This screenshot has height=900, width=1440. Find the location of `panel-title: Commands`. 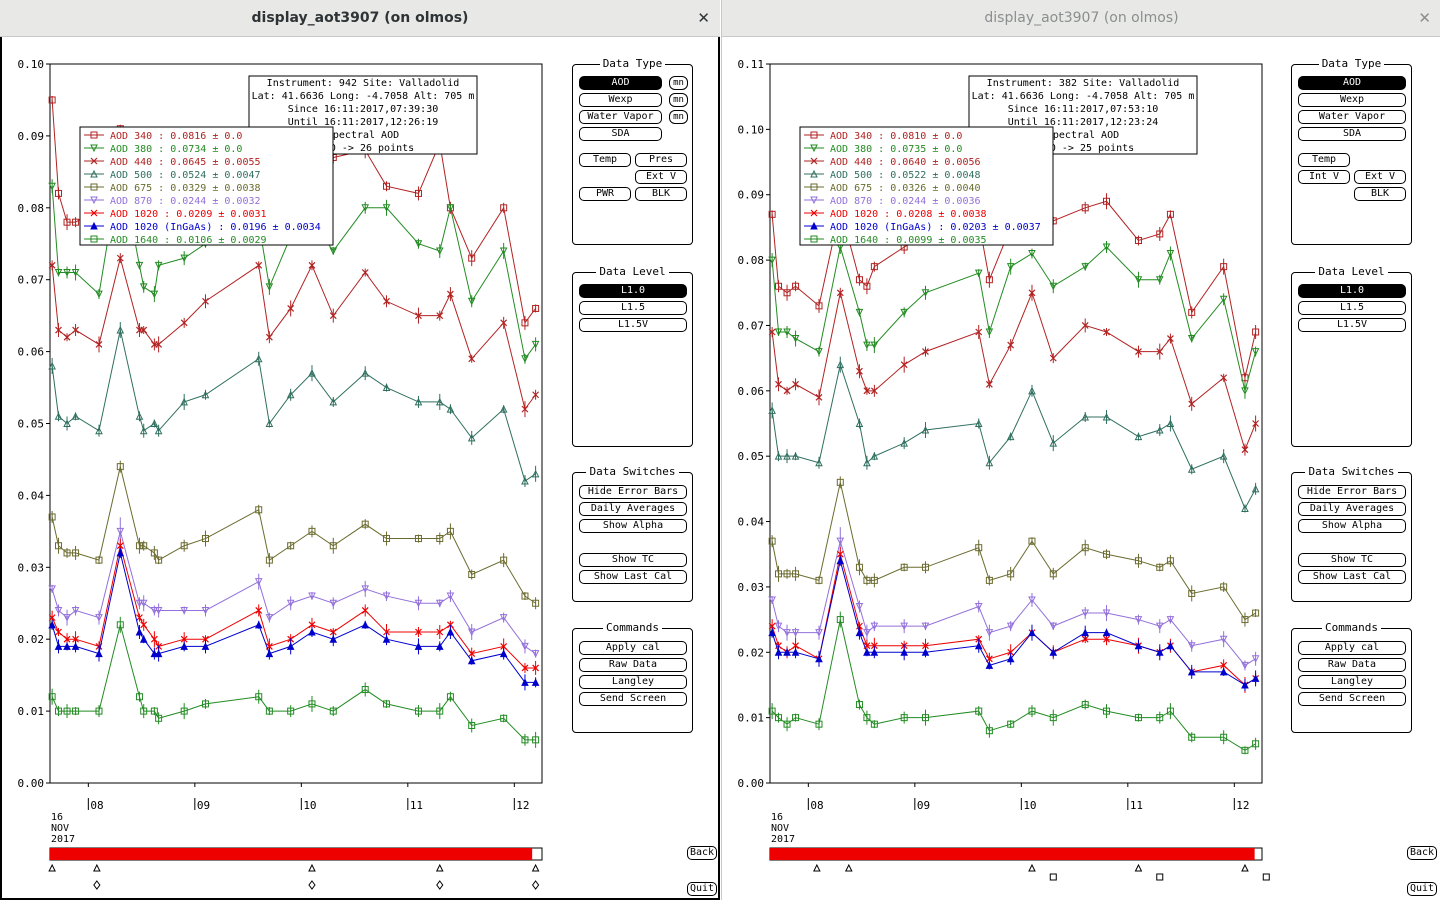

panel-title: Commands is located at coordinates (1351, 627).